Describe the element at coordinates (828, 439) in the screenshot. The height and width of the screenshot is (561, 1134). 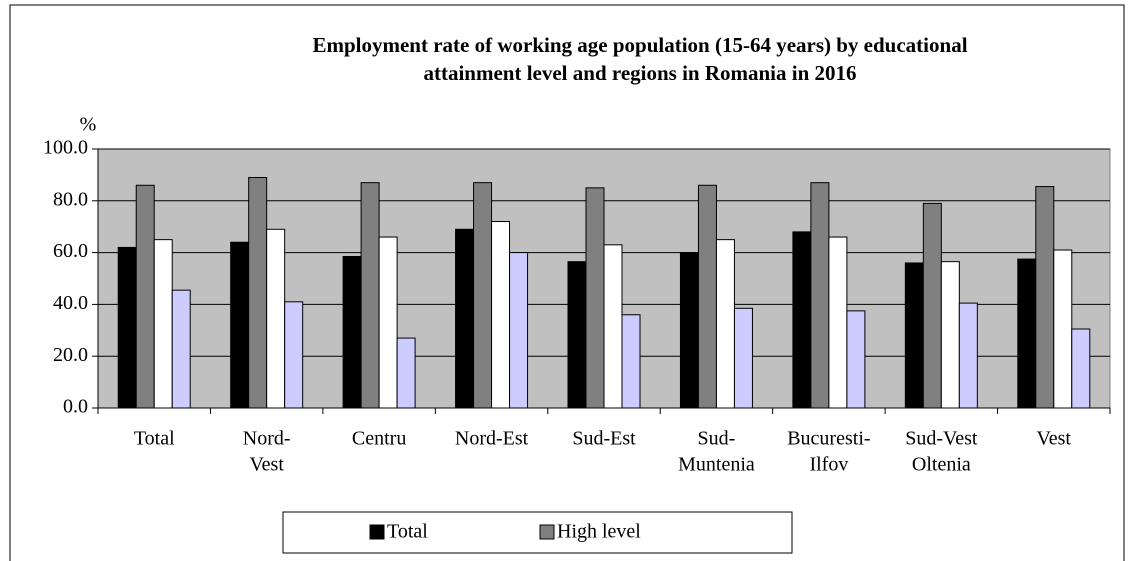
I see `x-tick-label: Bucuresti-` at that location.